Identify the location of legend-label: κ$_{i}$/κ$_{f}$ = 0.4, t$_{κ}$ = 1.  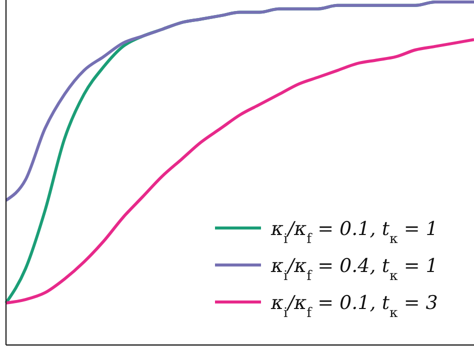
(354, 269).